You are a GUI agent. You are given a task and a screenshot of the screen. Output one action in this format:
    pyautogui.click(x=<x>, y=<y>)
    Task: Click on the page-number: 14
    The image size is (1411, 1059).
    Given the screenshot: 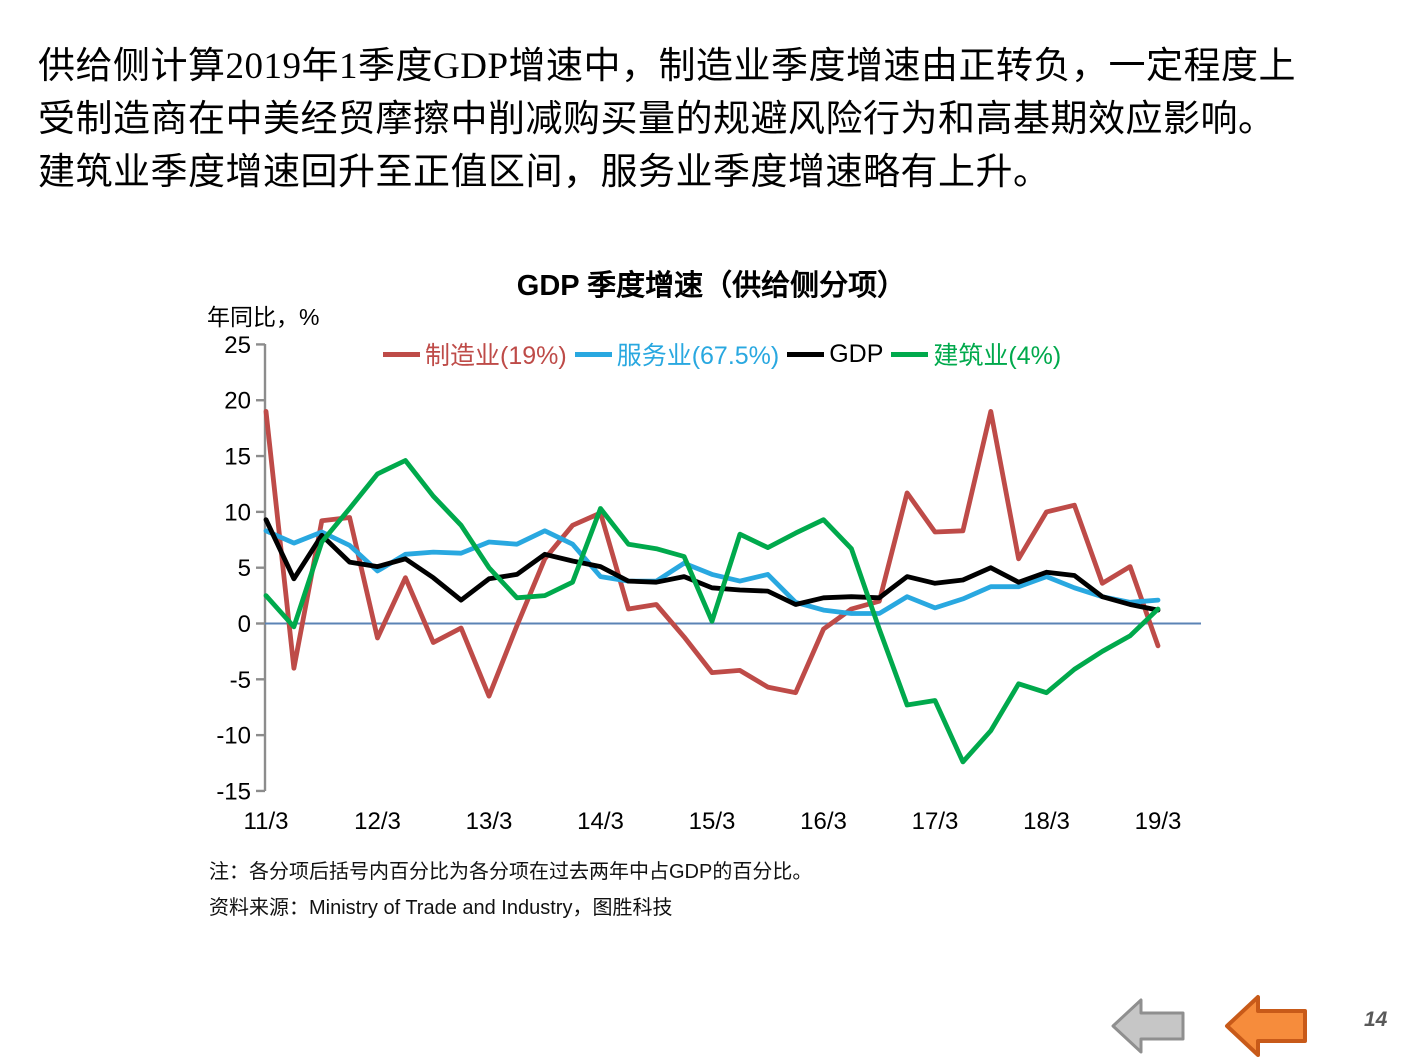 What is the action you would take?
    pyautogui.click(x=1376, y=1019)
    